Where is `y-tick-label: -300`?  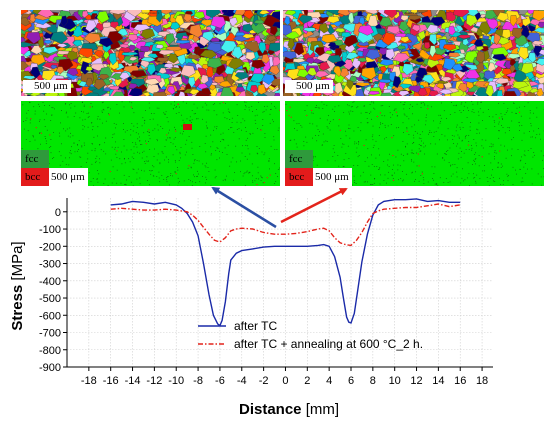 y-tick-label: -300 is located at coordinates (50, 265).